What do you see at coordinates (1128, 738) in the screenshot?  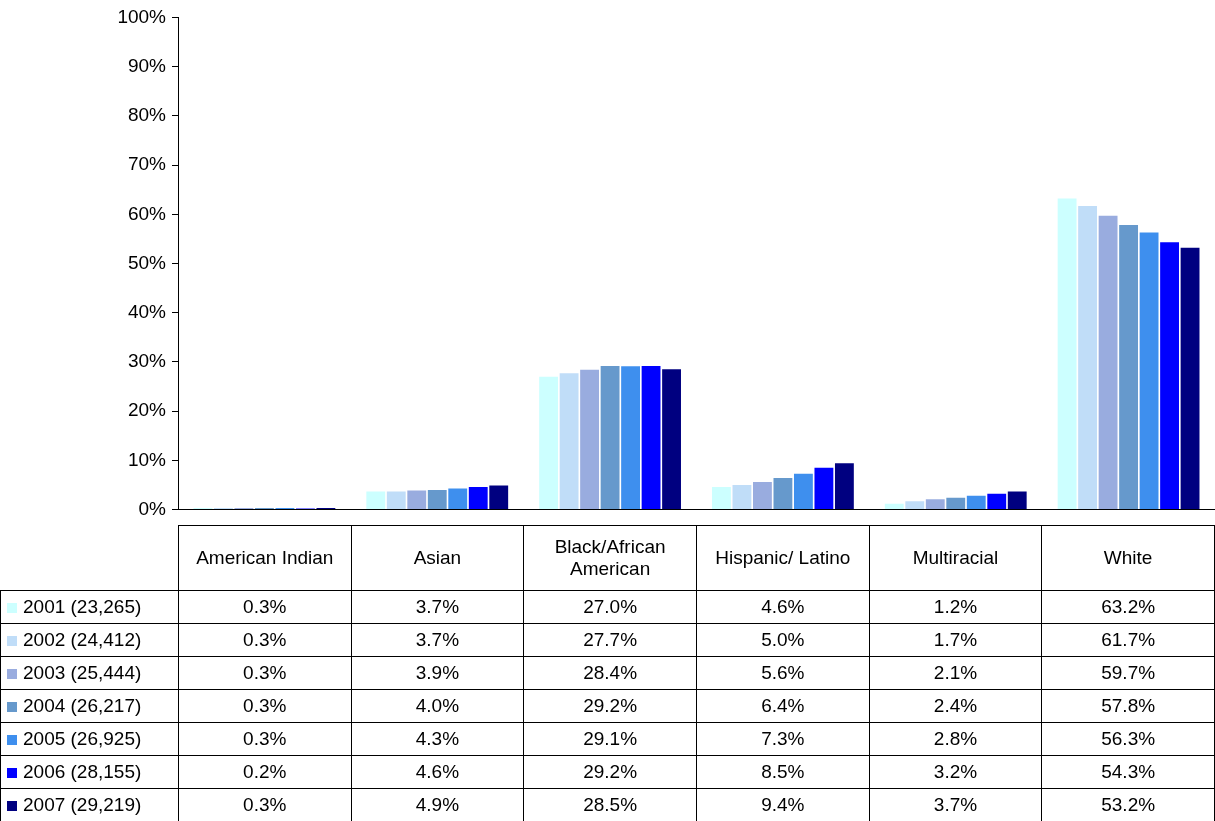 I see `text: 56.3%` at bounding box center [1128, 738].